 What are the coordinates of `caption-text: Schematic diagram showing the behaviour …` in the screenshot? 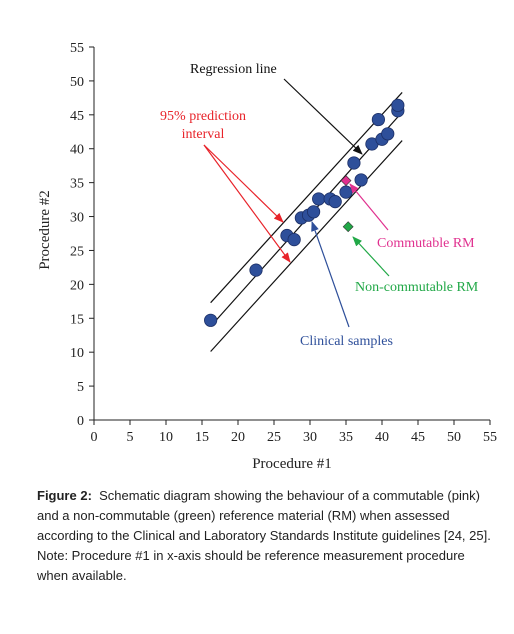 It's located at (264, 515).